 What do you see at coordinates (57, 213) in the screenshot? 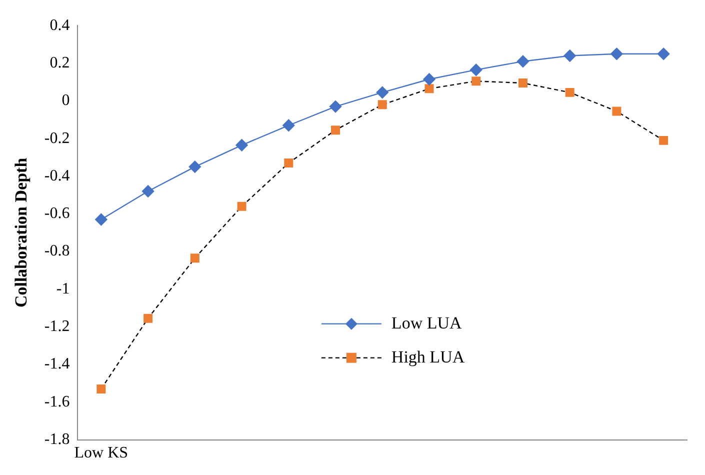
I see `y-tick-label: -0.6` at bounding box center [57, 213].